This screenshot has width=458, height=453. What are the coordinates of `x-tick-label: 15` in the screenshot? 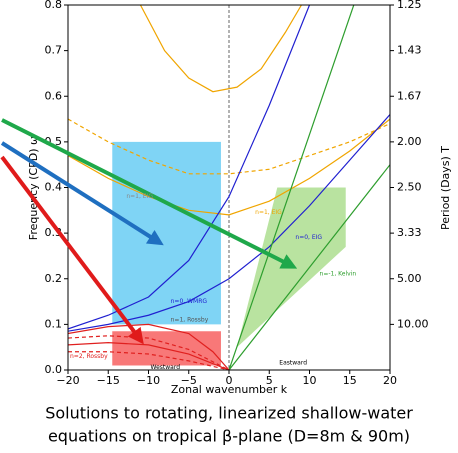 It's located at (350, 380).